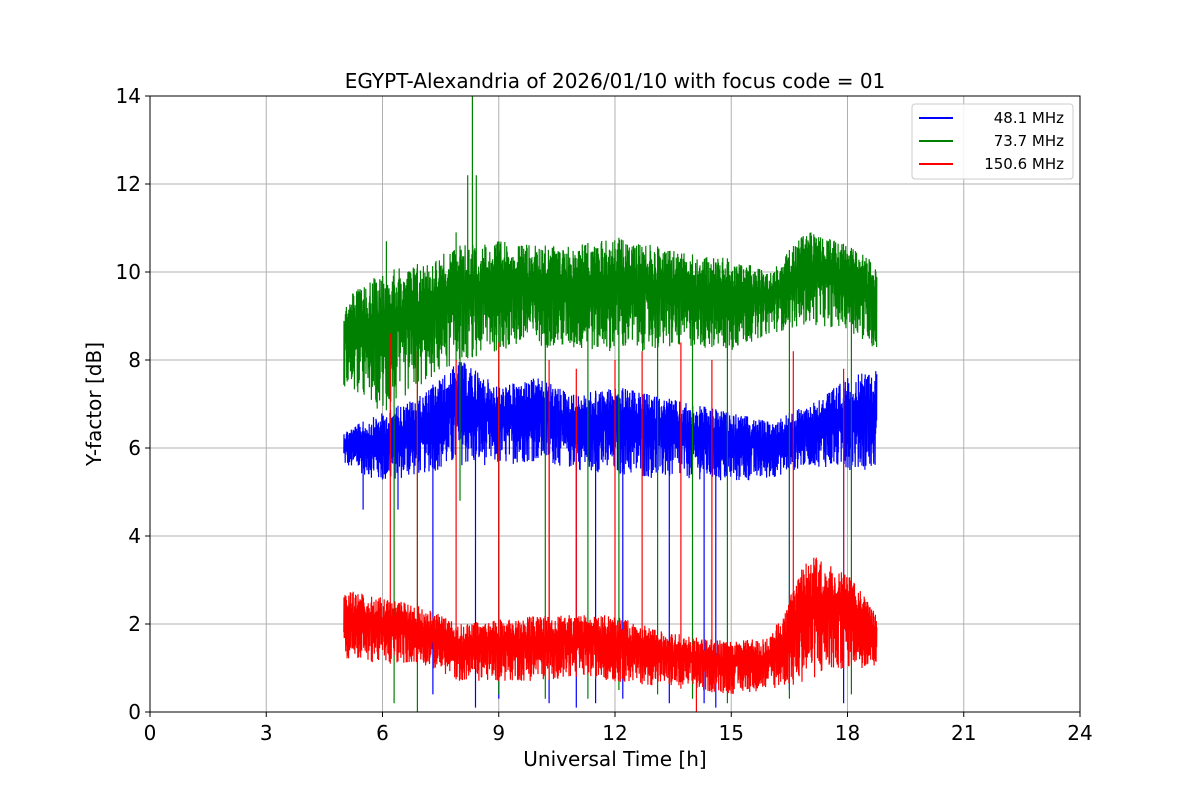 Image resolution: width=1200 pixels, height=800 pixels. Describe the element at coordinates (134, 536) in the screenshot. I see `y-tick-label: 4` at that location.